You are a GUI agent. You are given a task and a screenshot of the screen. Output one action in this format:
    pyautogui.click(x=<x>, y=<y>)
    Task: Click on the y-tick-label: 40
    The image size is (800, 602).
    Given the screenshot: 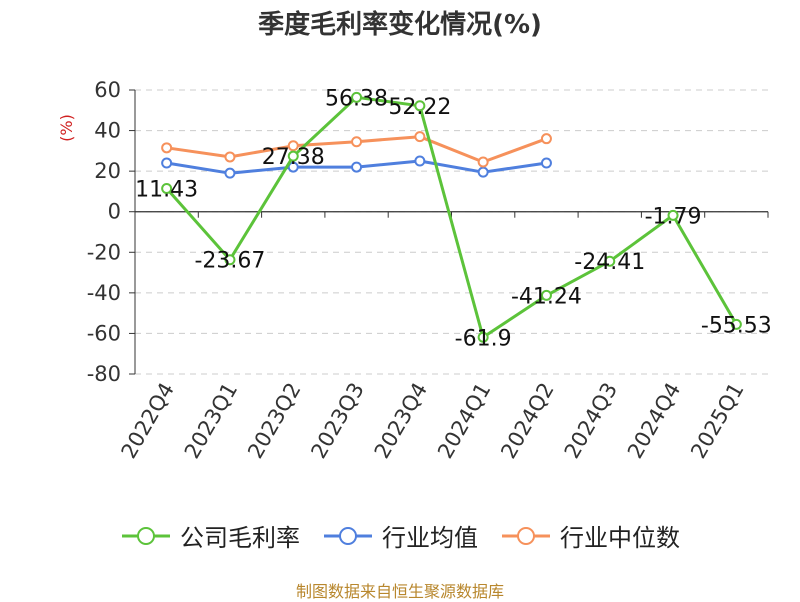 What is the action you would take?
    pyautogui.click(x=107, y=131)
    